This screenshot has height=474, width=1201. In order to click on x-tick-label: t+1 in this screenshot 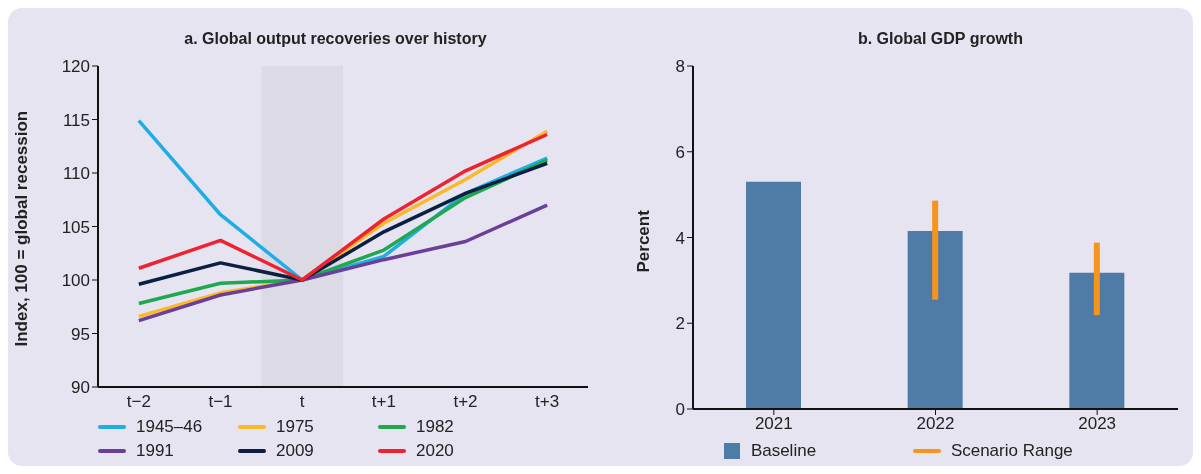, I will do `click(383, 402)`.